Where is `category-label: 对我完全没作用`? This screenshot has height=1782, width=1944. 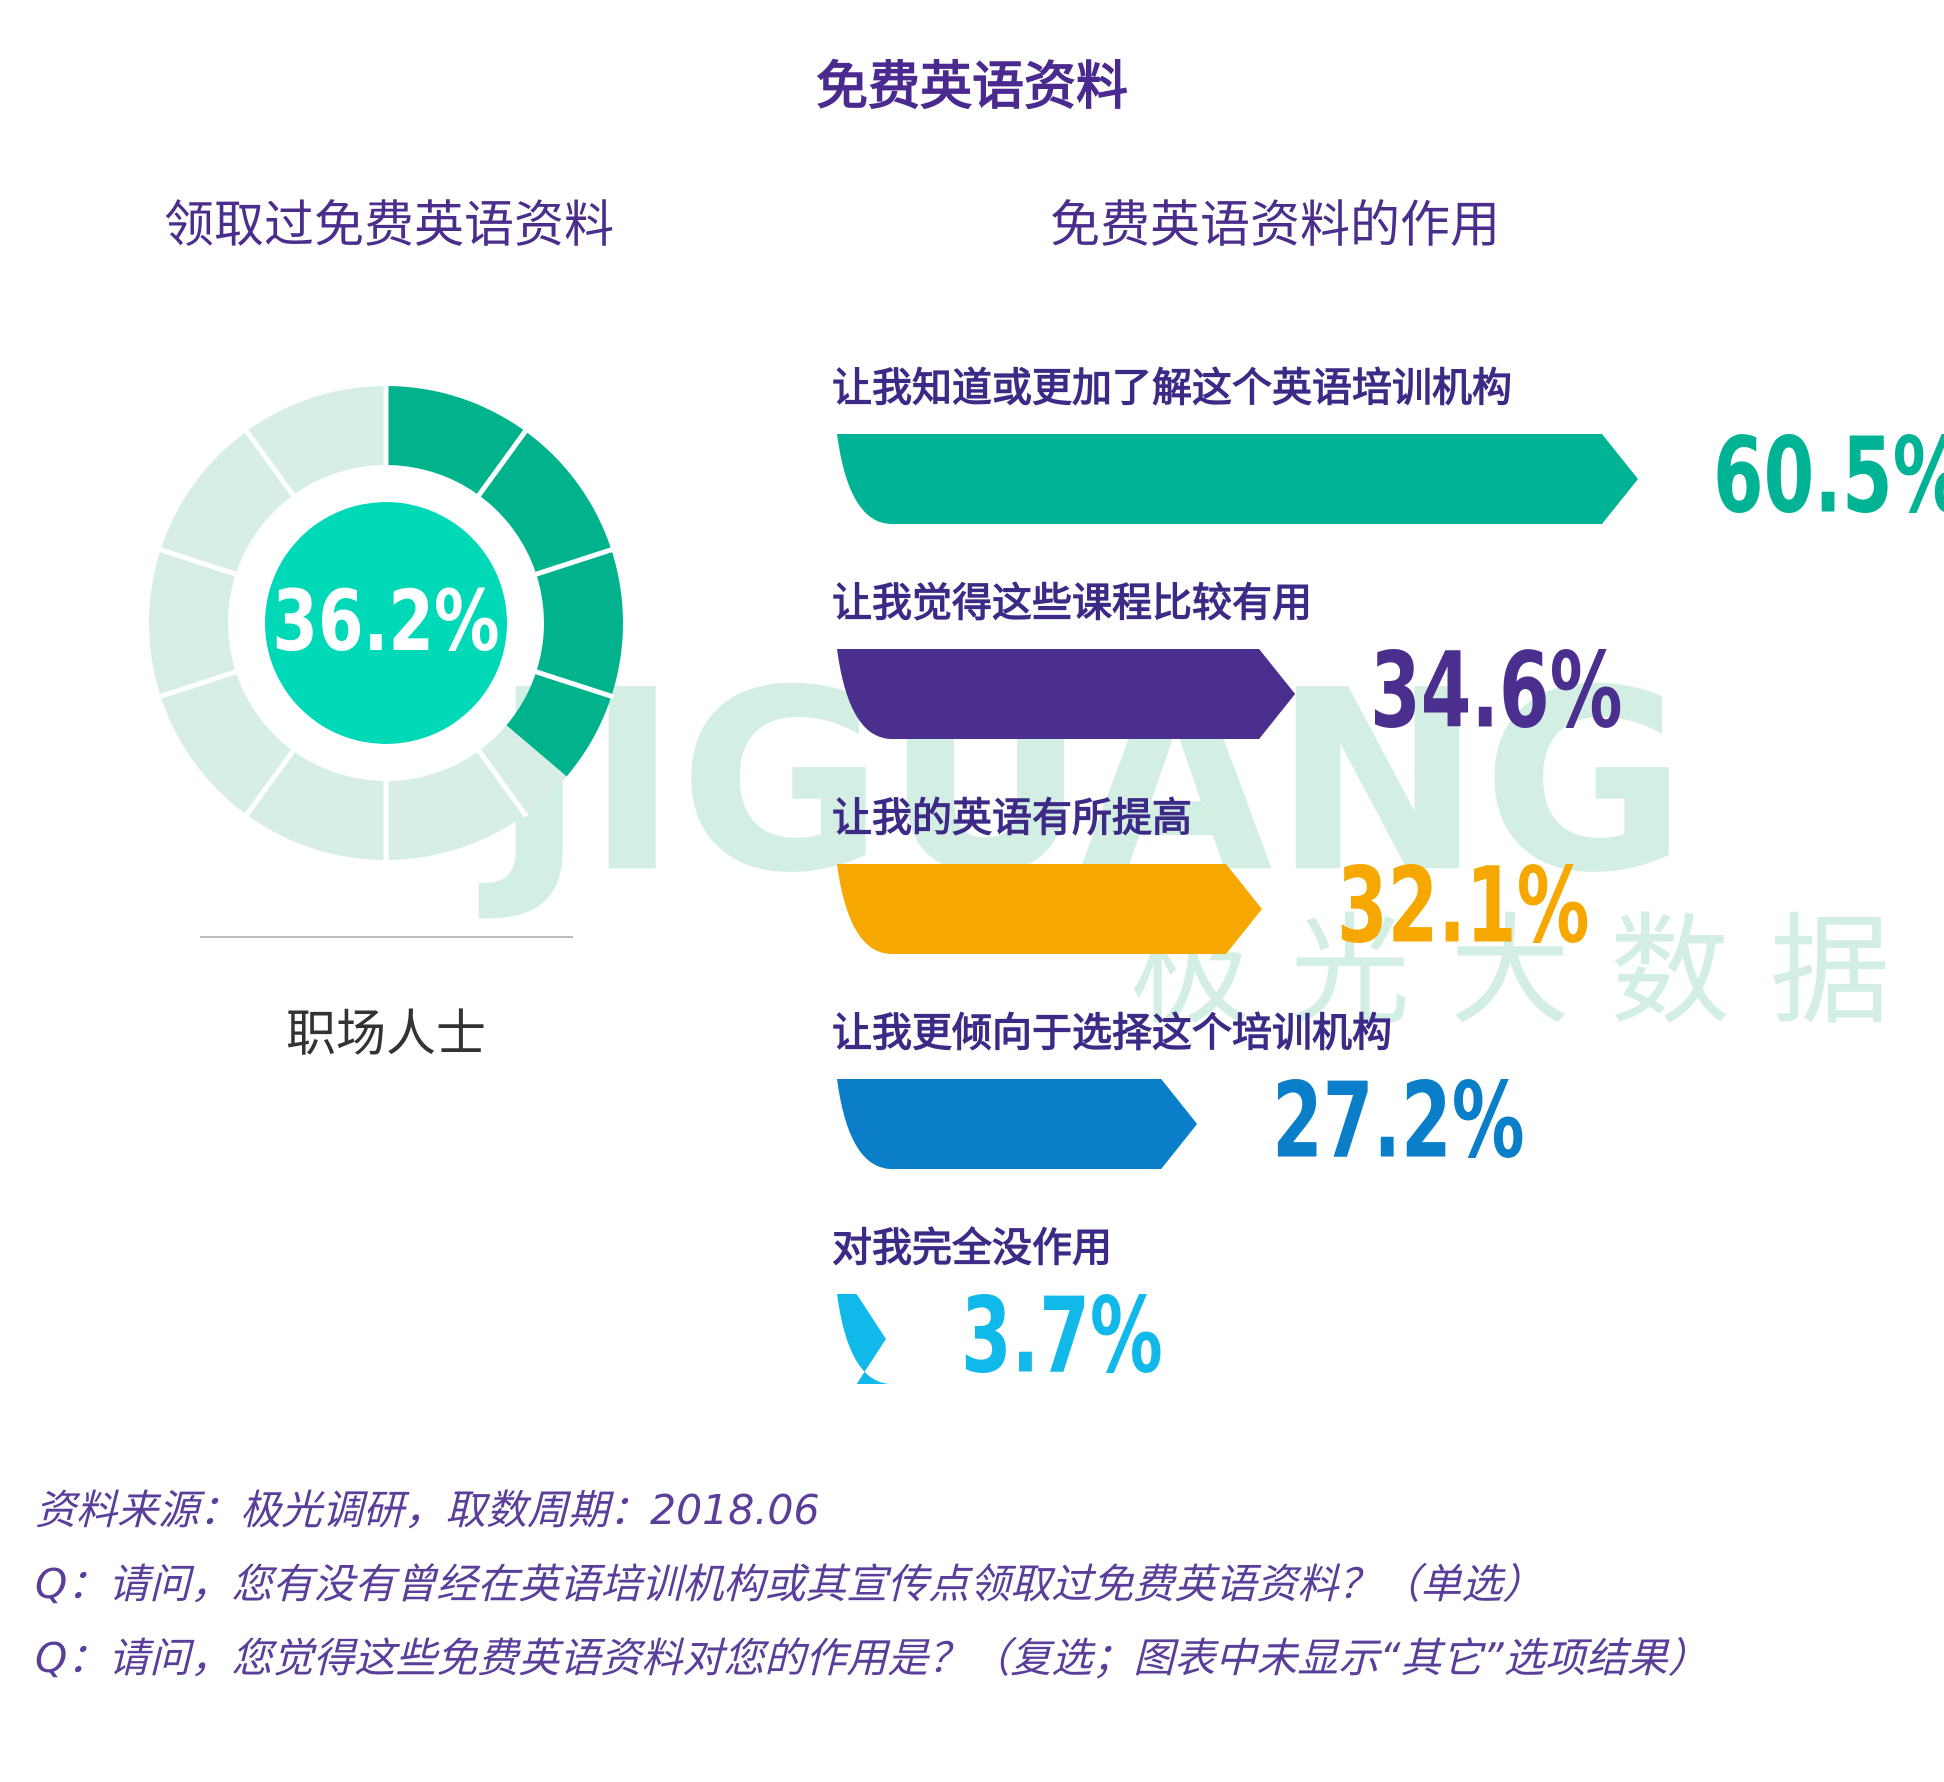 category-label: 对我完全没作用 is located at coordinates (972, 1248).